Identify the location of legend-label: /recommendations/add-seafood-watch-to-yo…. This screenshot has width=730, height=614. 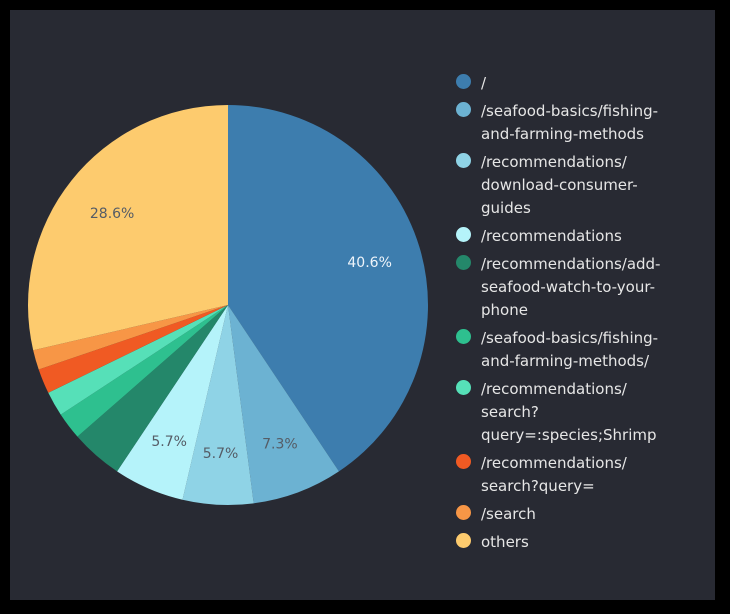
(571, 287).